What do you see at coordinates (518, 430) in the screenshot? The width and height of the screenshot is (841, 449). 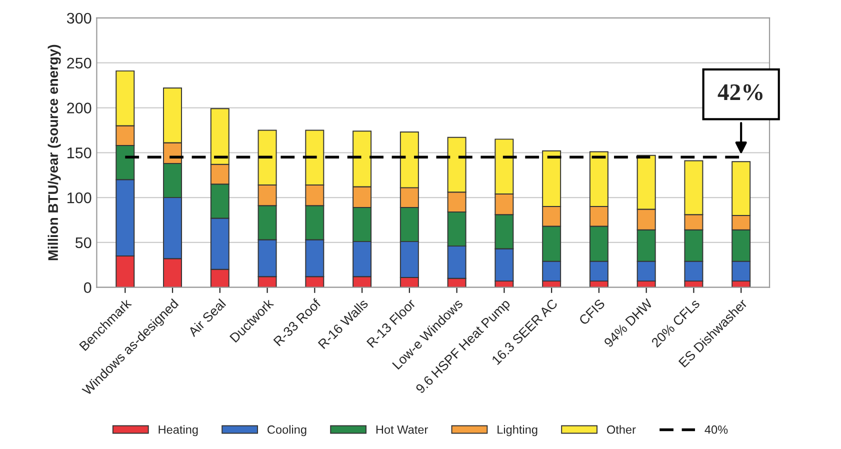 I see `legend-label: Lighting` at bounding box center [518, 430].